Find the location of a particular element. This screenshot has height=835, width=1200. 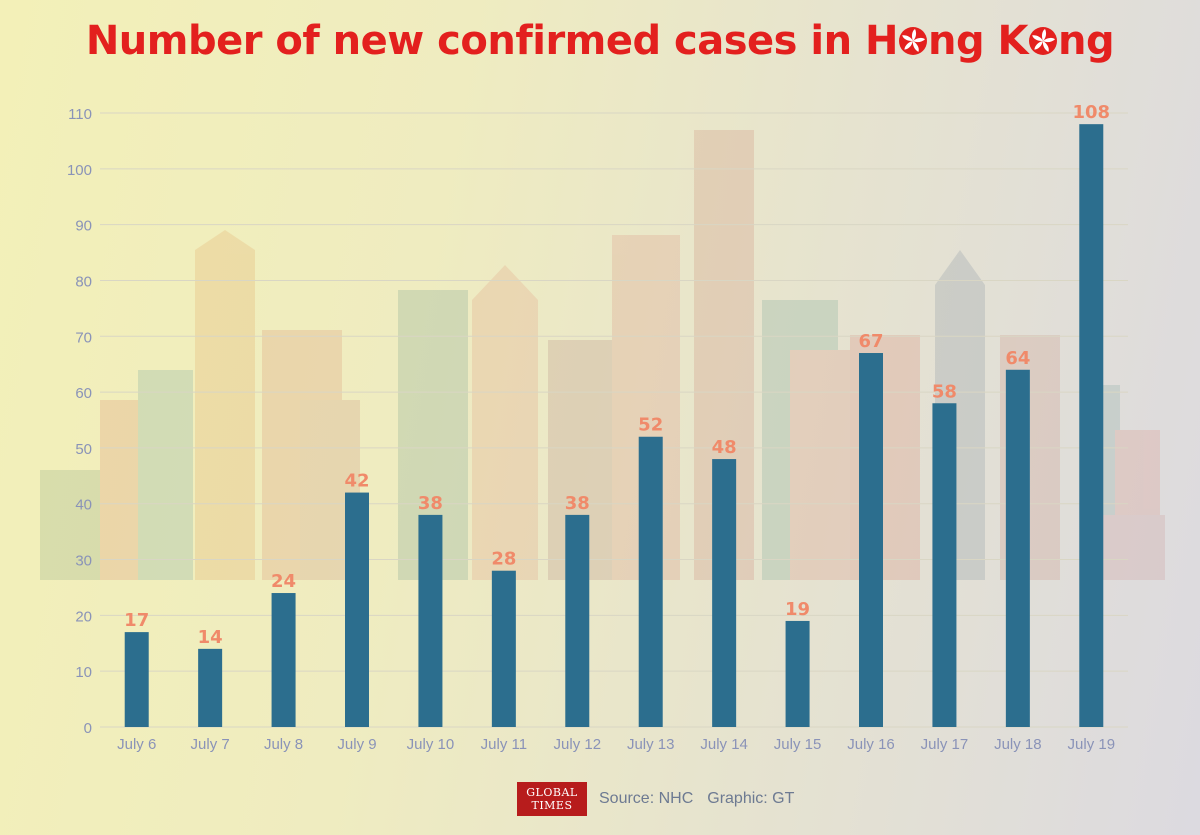

logo-line-1: GLOBAL is located at coordinates (552, 792).